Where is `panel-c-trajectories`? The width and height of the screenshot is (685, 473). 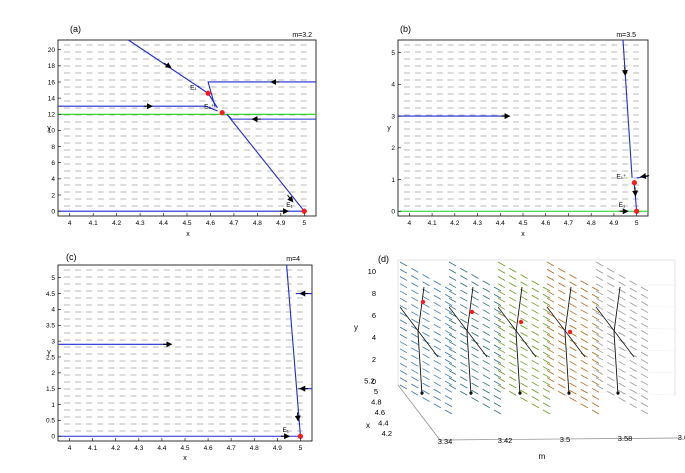
panel-c-trajectories is located at coordinates (185, 352).